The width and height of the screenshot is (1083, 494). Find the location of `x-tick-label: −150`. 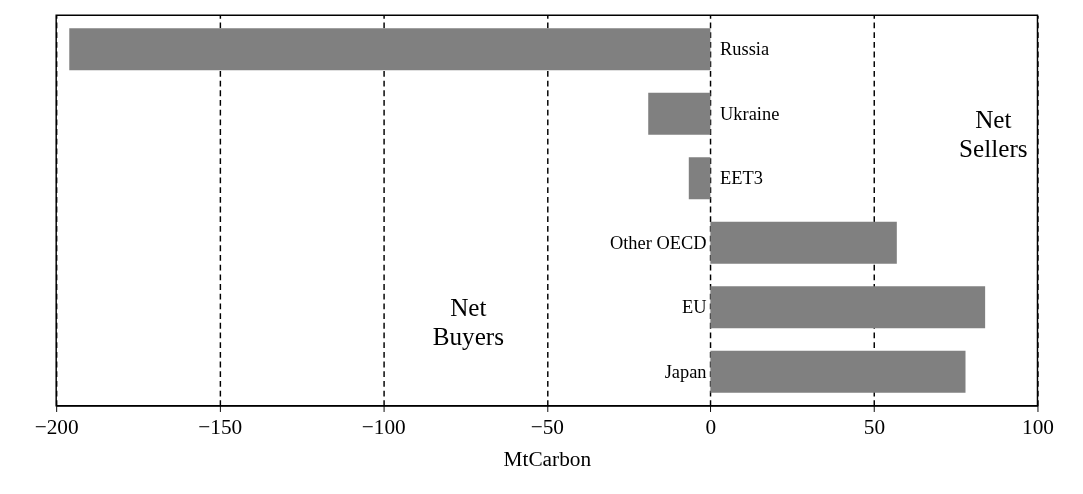

x-tick-label: −150 is located at coordinates (220, 427).